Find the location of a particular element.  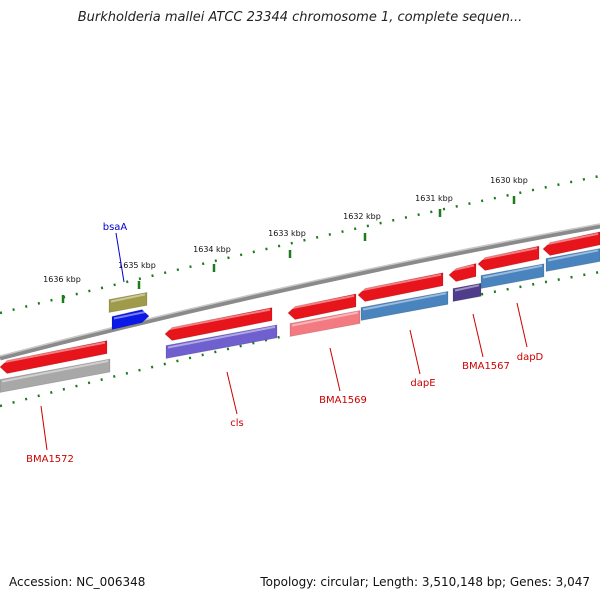

gene-label: BMA1569 is located at coordinates (343, 400).